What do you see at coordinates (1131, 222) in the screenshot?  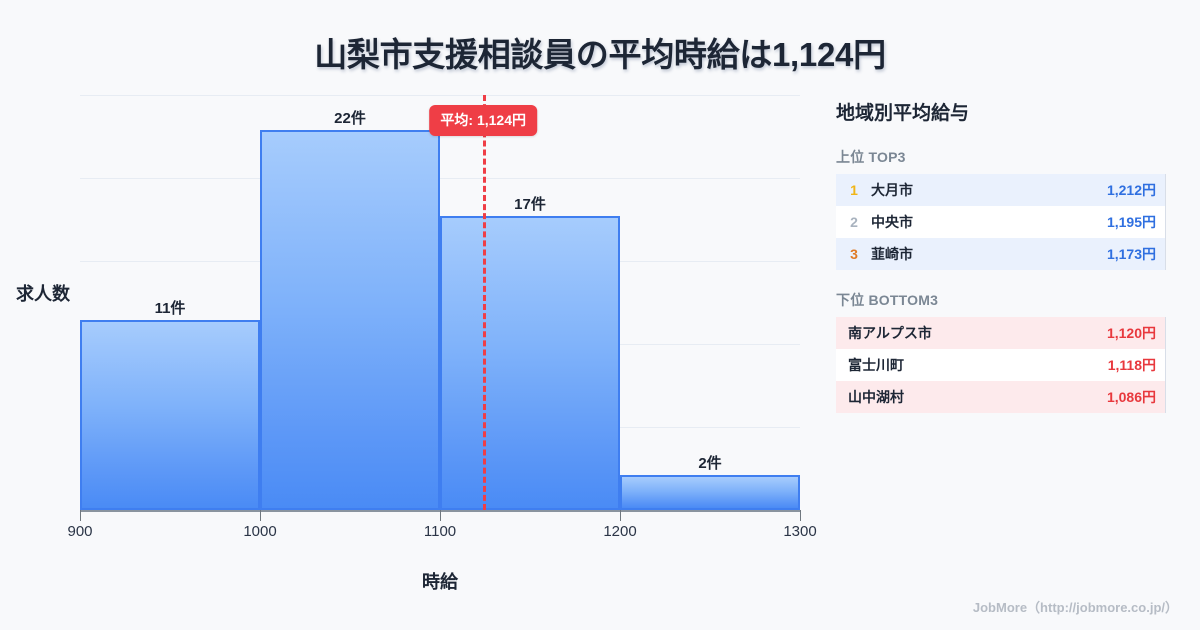 I see `area-pay-value: 1,195円` at bounding box center [1131, 222].